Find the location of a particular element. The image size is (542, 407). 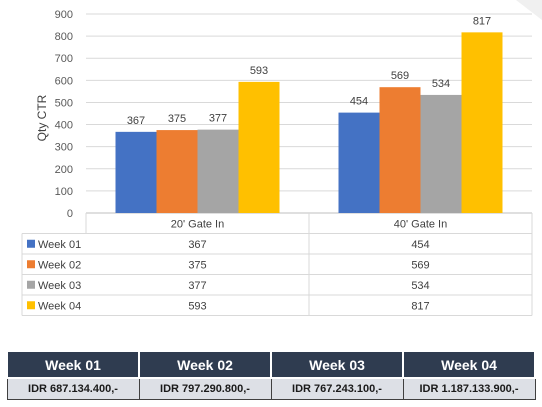

table-value: 569 is located at coordinates (420, 265).